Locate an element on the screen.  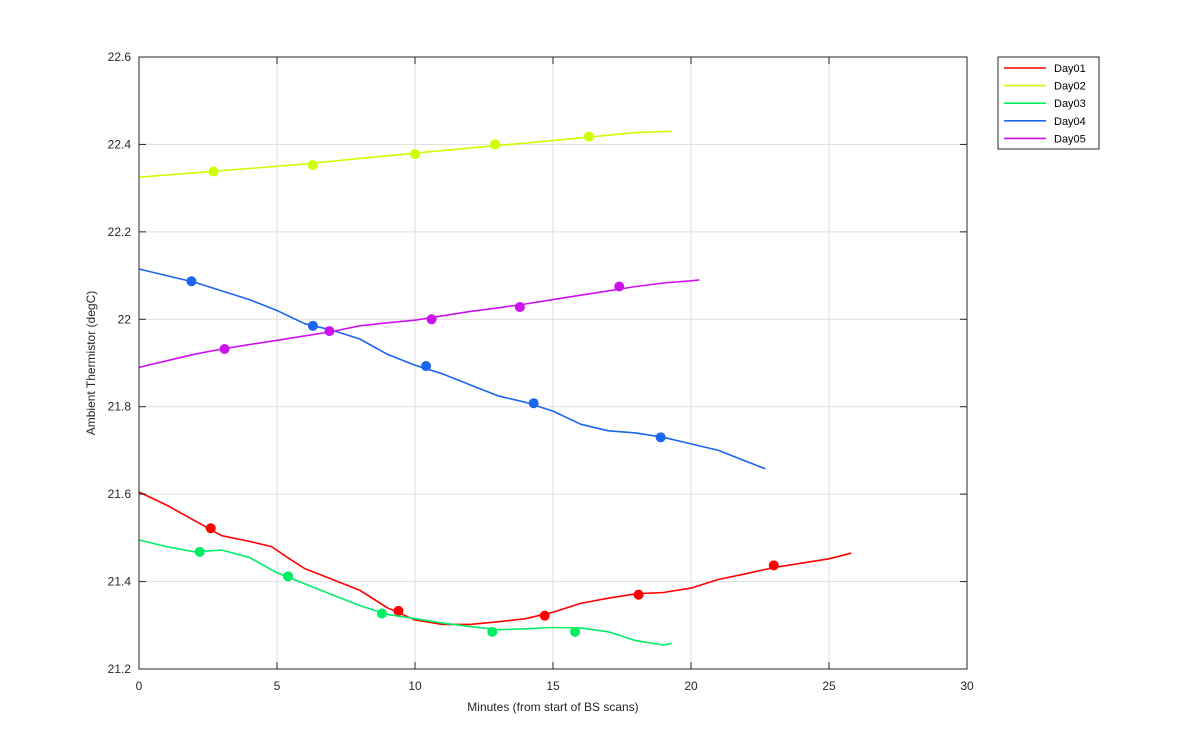
series-day01 is located at coordinates (495, 558).